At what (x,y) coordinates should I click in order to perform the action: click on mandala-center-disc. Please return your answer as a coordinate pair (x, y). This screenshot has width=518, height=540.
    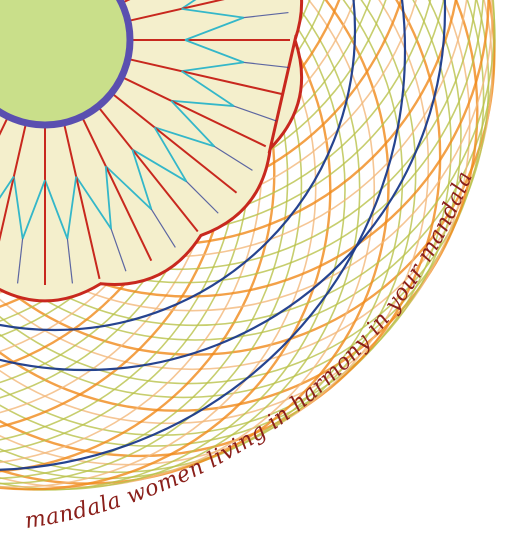
    Looking at the image, I should click on (67, 64).